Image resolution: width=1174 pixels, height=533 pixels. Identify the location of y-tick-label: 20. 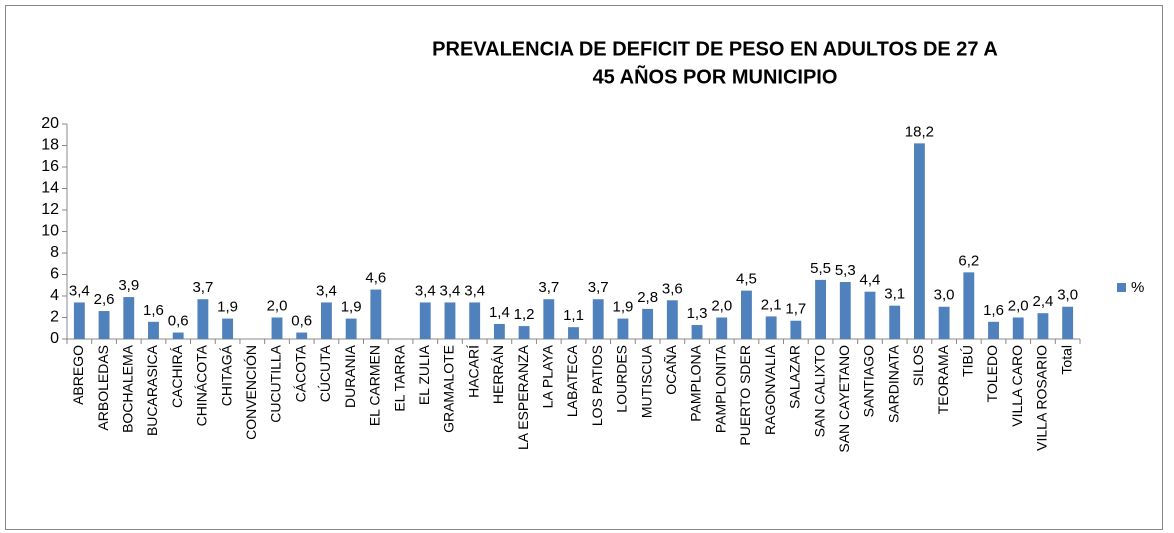
(50, 123).